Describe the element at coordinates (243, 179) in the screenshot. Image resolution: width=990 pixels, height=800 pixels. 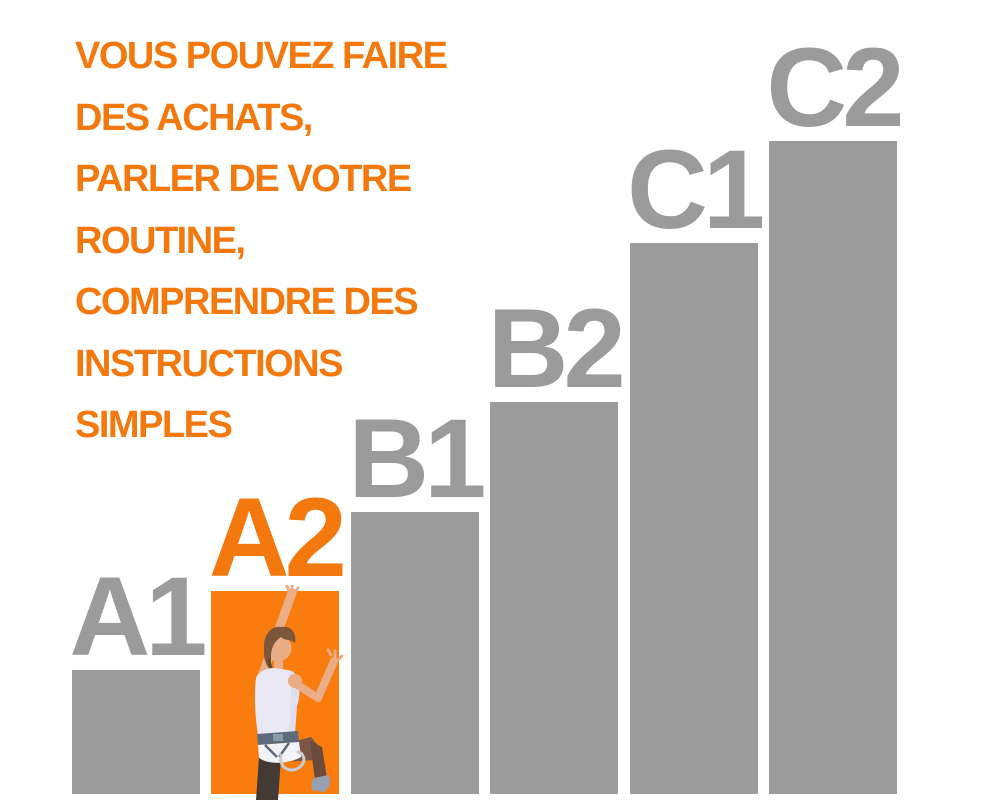
I see `caption-line: PARLER DE VOTRE` at that location.